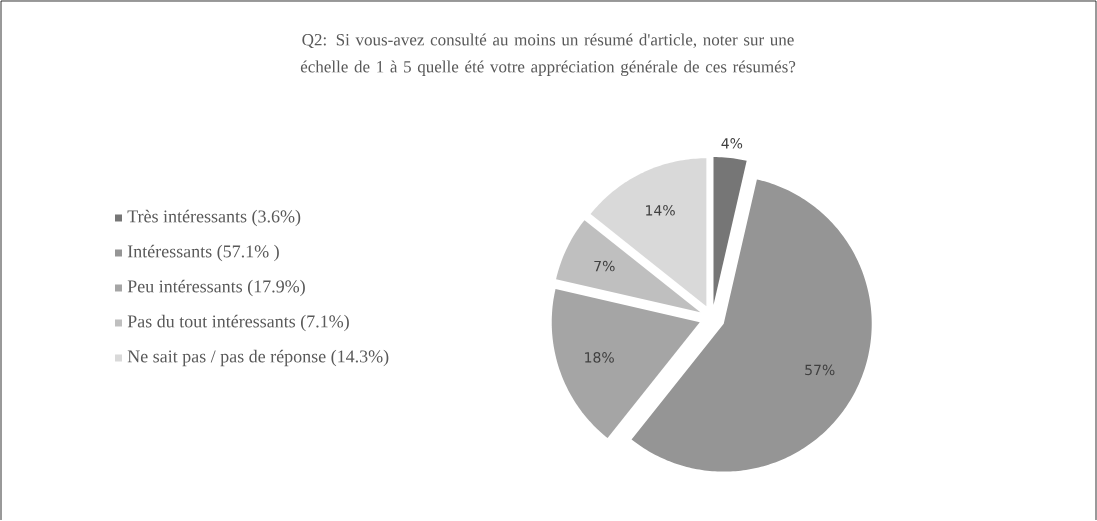 The height and width of the screenshot is (521, 1097). What do you see at coordinates (238, 323) in the screenshot?
I see `legend-label: Pas du tout intéressants (7.1%)` at bounding box center [238, 323].